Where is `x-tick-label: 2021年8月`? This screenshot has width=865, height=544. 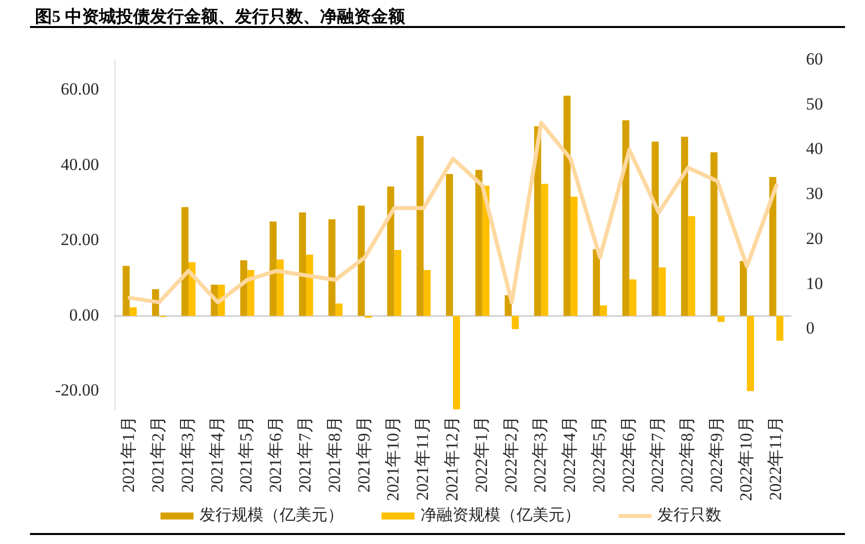
x-tick-label: 2021年8月 is located at coordinates (334, 454).